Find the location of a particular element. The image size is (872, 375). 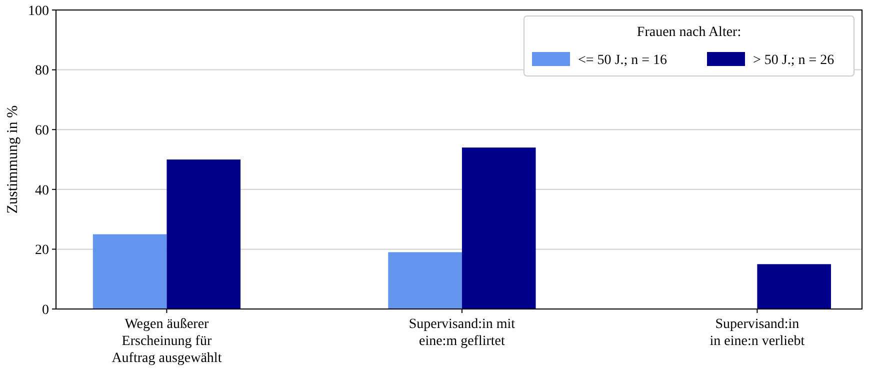

y-tick-label: 40 is located at coordinates (42, 190).